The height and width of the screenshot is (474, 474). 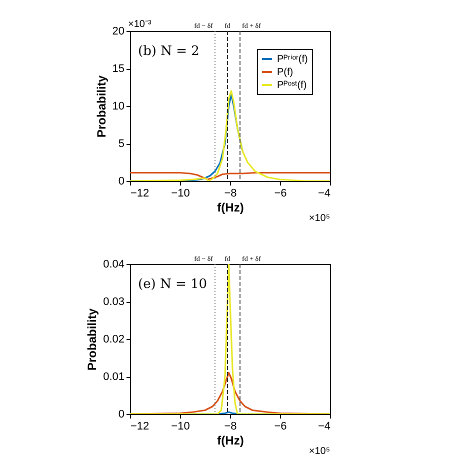 What do you see at coordinates (113, 264) in the screenshot?
I see `y-tick-label: 0.04` at bounding box center [113, 264].